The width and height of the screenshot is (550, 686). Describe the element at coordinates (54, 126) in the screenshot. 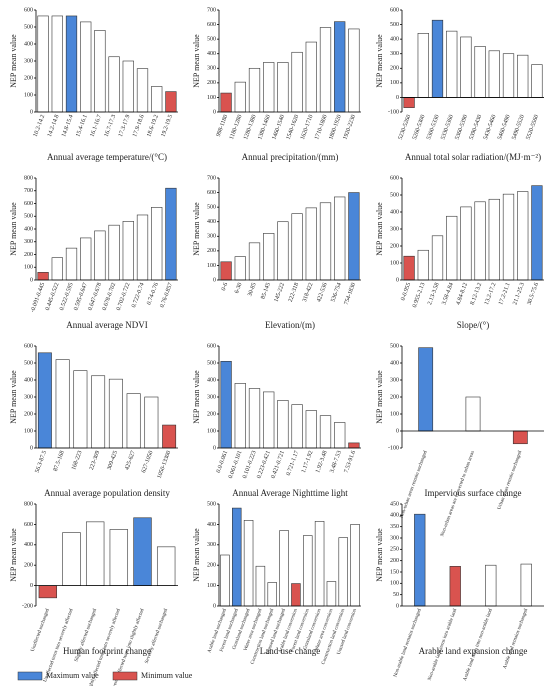

I see `x-tick-label: 14.2-14.8` at that location.